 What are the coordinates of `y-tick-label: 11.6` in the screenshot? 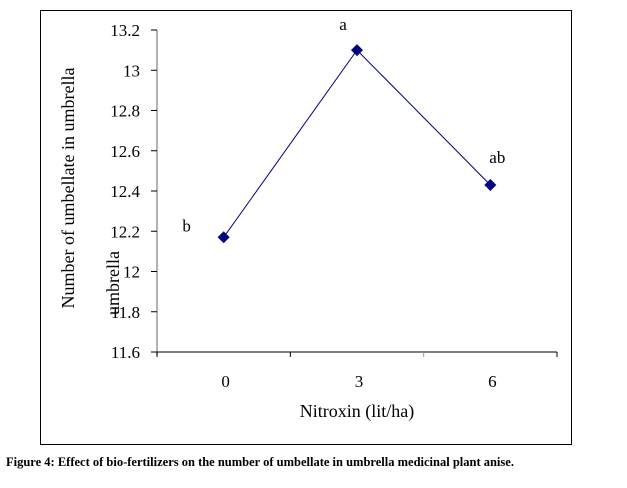 It's located at (125, 352).